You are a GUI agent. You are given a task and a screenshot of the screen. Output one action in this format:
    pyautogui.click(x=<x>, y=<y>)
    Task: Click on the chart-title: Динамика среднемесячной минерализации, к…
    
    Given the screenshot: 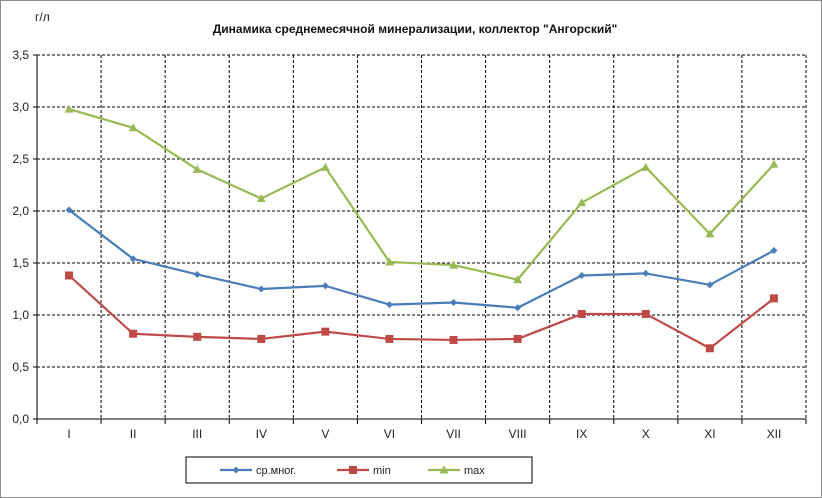 What is the action you would take?
    pyautogui.click(x=415, y=29)
    